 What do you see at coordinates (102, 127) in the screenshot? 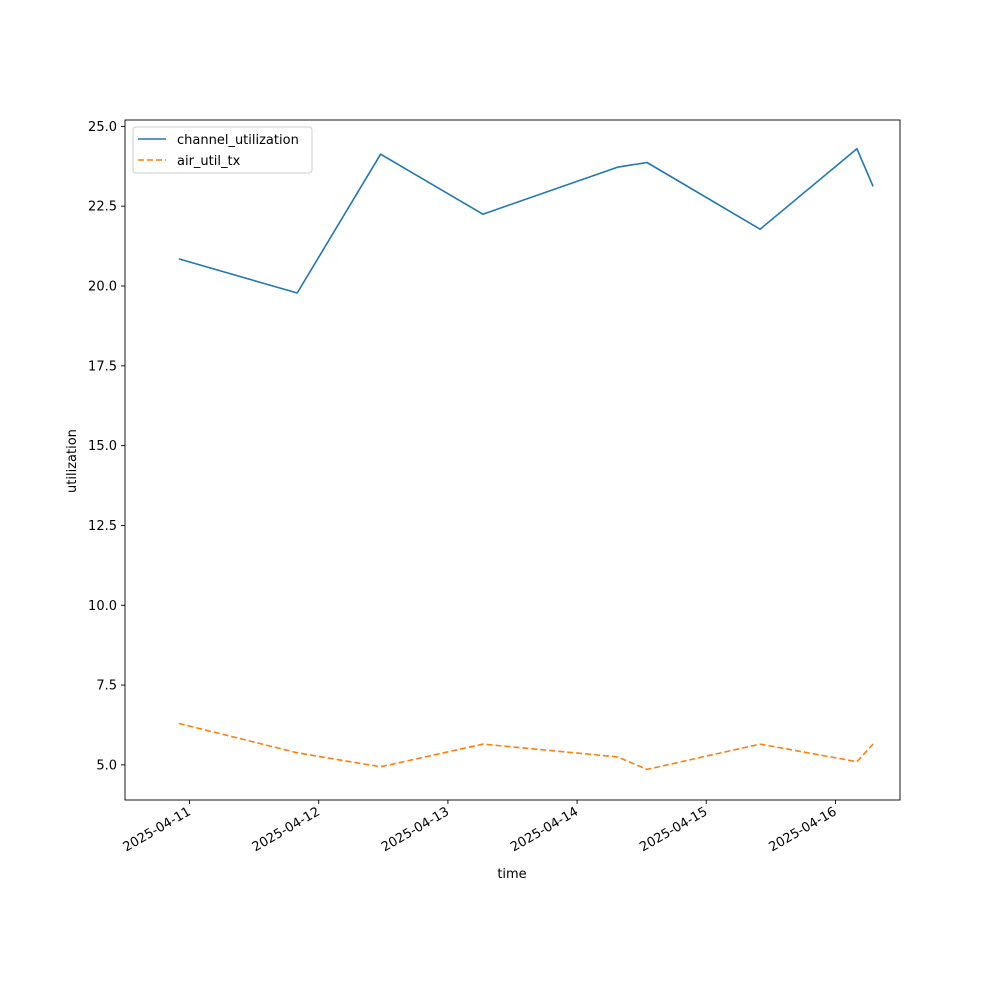
I see `y-tick-label: 25.0` at bounding box center [102, 127].